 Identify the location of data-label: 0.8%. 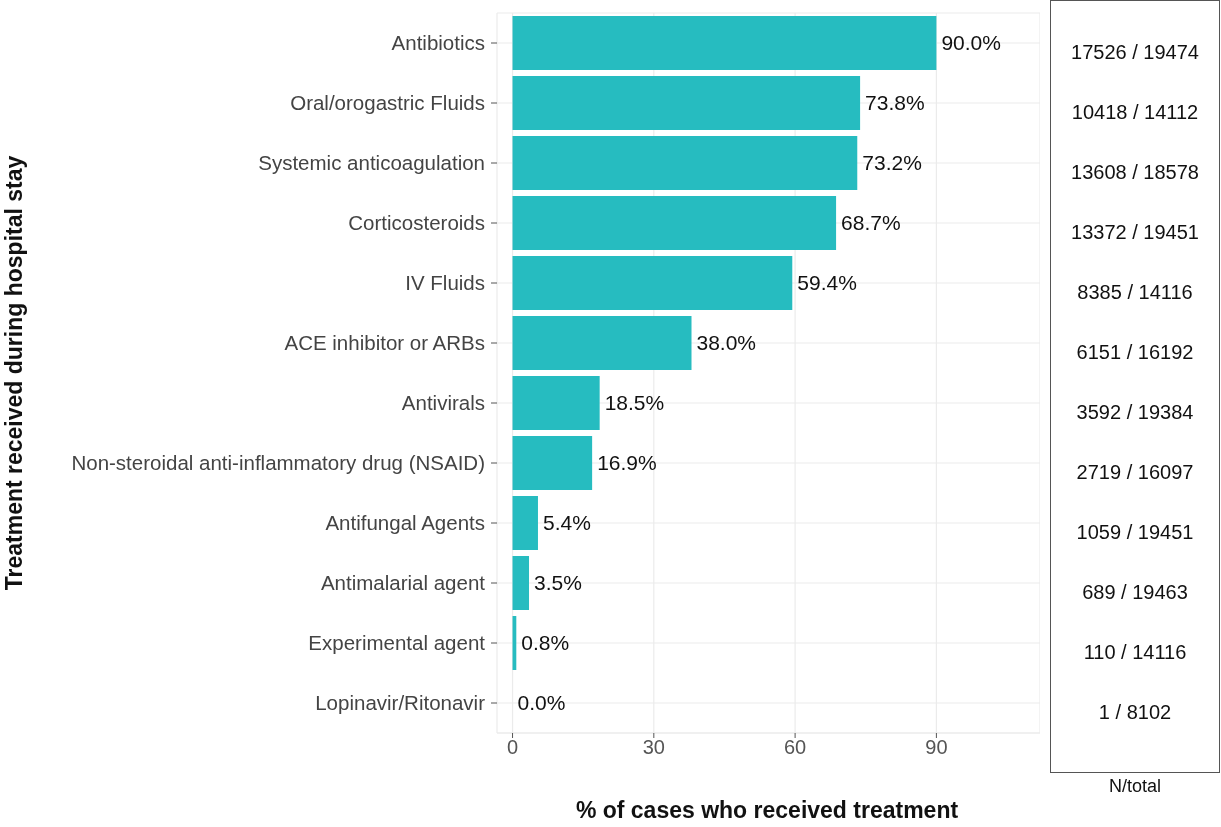
(545, 643).